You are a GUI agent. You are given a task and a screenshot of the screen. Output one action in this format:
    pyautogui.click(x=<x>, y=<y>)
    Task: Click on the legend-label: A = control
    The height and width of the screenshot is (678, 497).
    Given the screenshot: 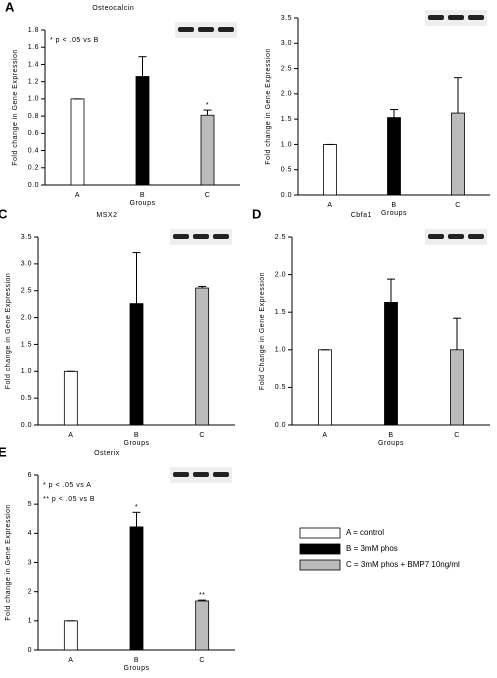 What is the action you would take?
    pyautogui.click(x=365, y=532)
    